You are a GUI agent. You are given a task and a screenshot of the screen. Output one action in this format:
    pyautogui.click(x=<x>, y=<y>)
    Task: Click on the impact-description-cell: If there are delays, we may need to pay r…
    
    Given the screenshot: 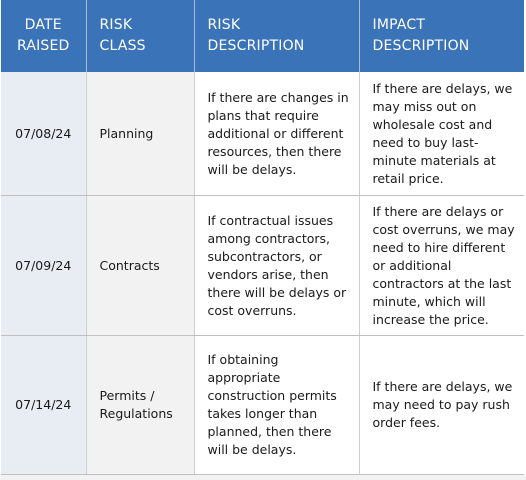 What is the action you would take?
    pyautogui.click(x=441, y=405)
    